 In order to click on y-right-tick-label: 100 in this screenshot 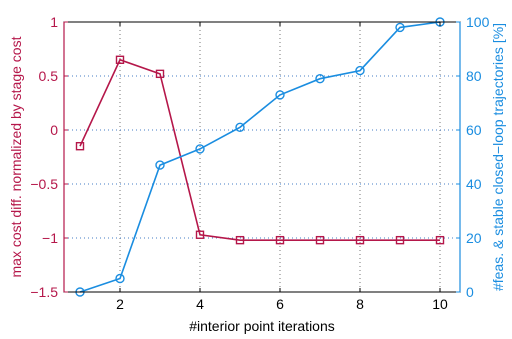, I will do `click(478, 22)`.